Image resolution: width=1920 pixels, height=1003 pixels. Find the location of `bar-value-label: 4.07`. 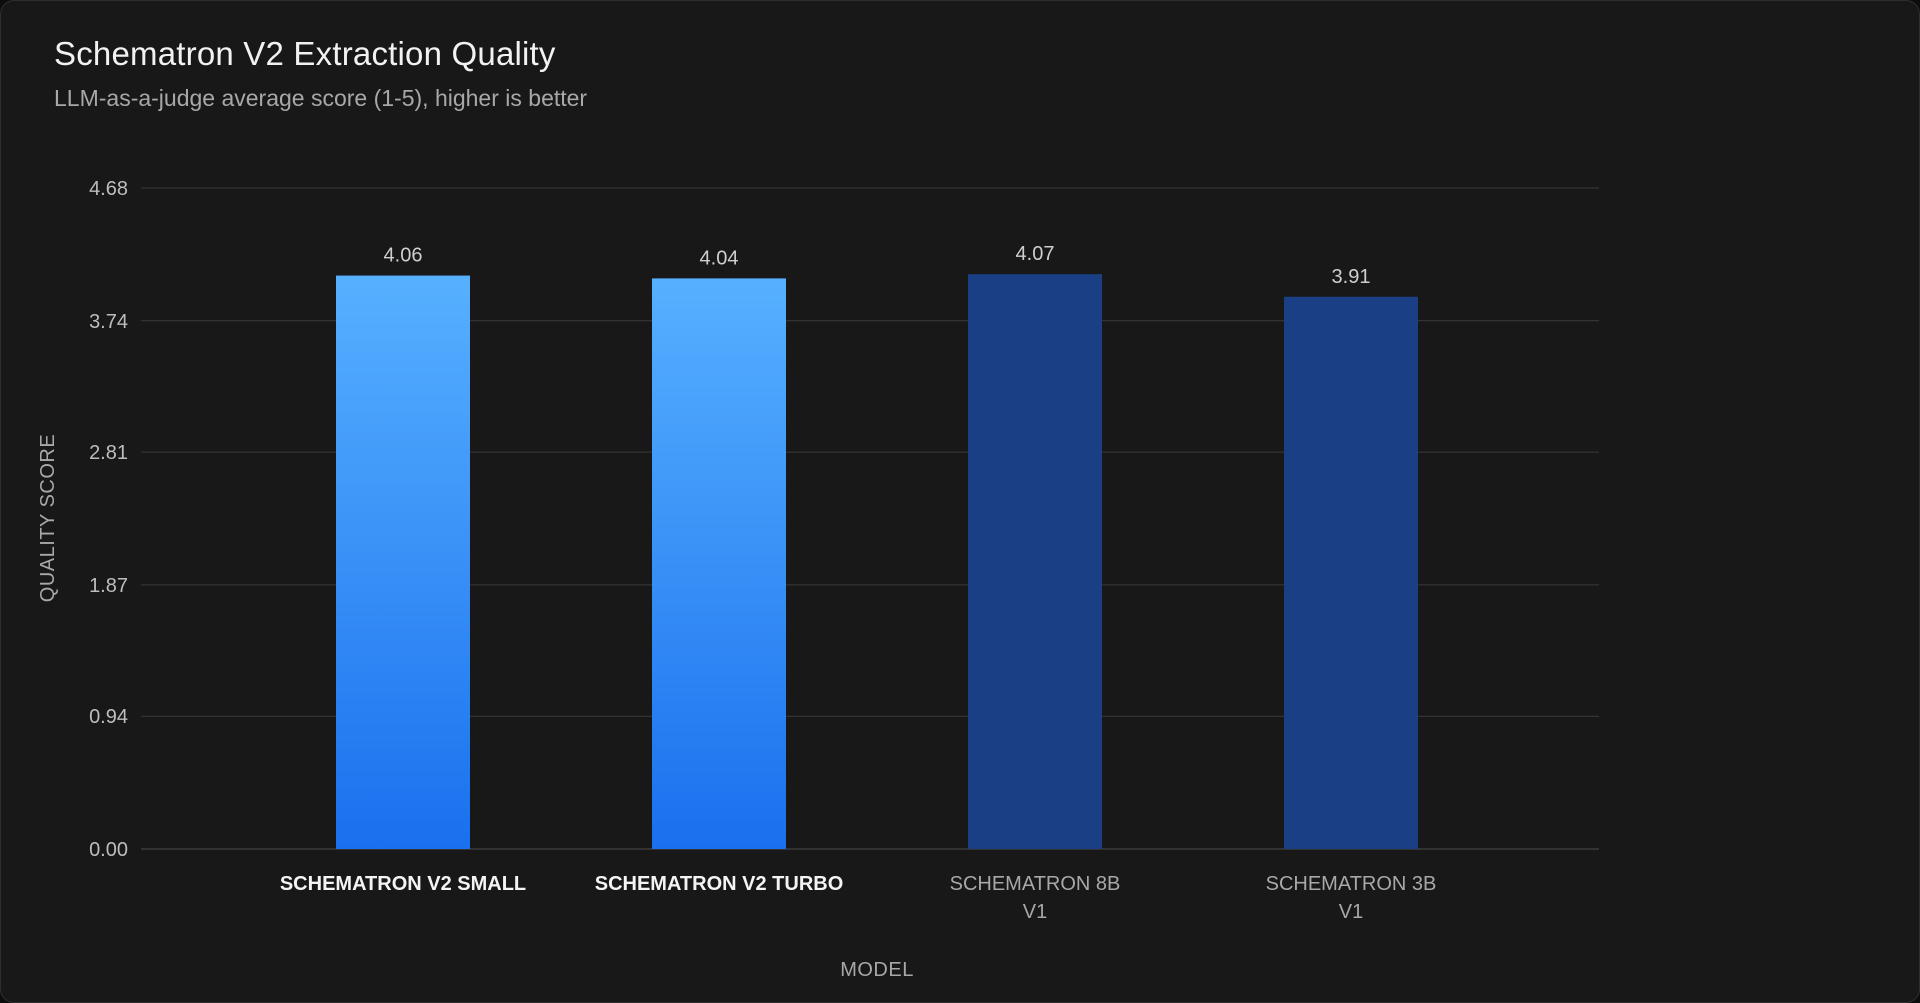

bar-value-label: 4.07 is located at coordinates (1035, 254).